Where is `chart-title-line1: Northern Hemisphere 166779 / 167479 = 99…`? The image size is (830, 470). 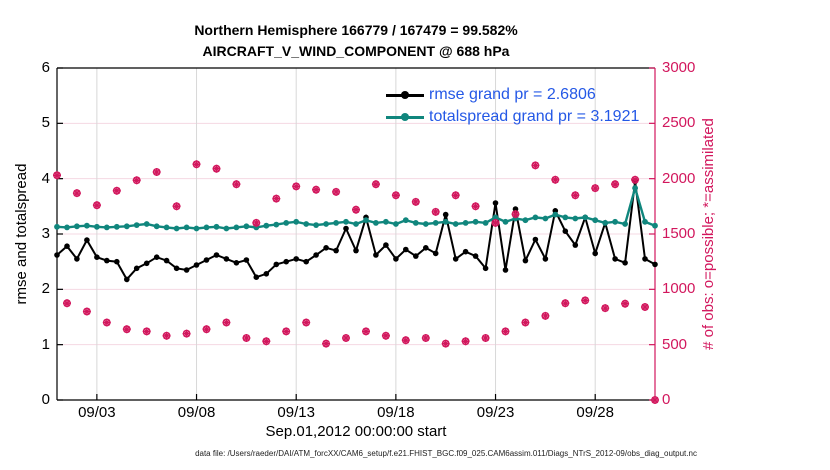
chart-title-line1: Northern Hemisphere 166779 / 167479 = 99… is located at coordinates (356, 30).